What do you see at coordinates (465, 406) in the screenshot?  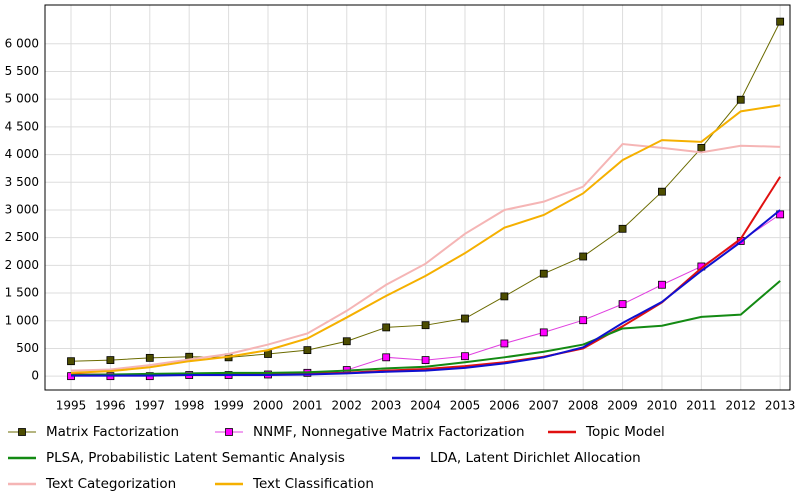 I see `x-tick-label: 2005` at bounding box center [465, 406].